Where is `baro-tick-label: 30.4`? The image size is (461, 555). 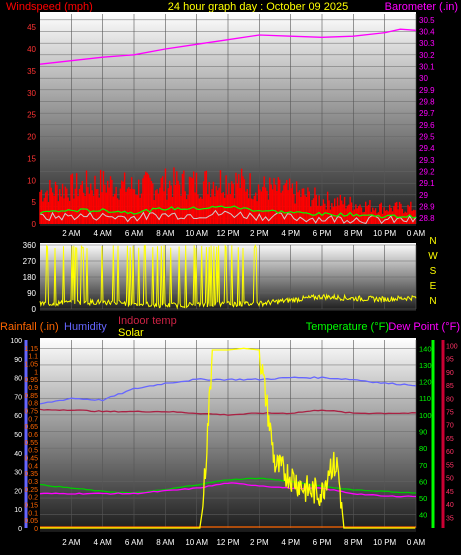
baro-tick-label: 30.4 is located at coordinates (427, 32).